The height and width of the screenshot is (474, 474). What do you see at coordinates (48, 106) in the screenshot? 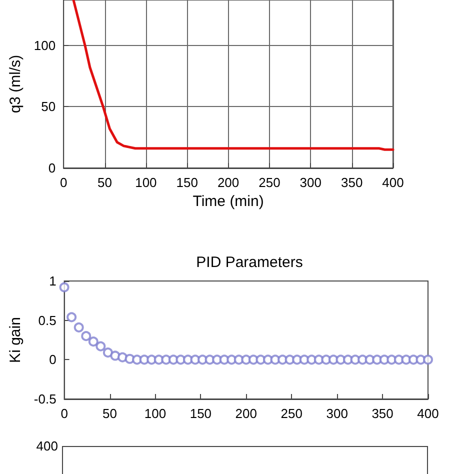
I see `y-tick-label: 50` at bounding box center [48, 106].